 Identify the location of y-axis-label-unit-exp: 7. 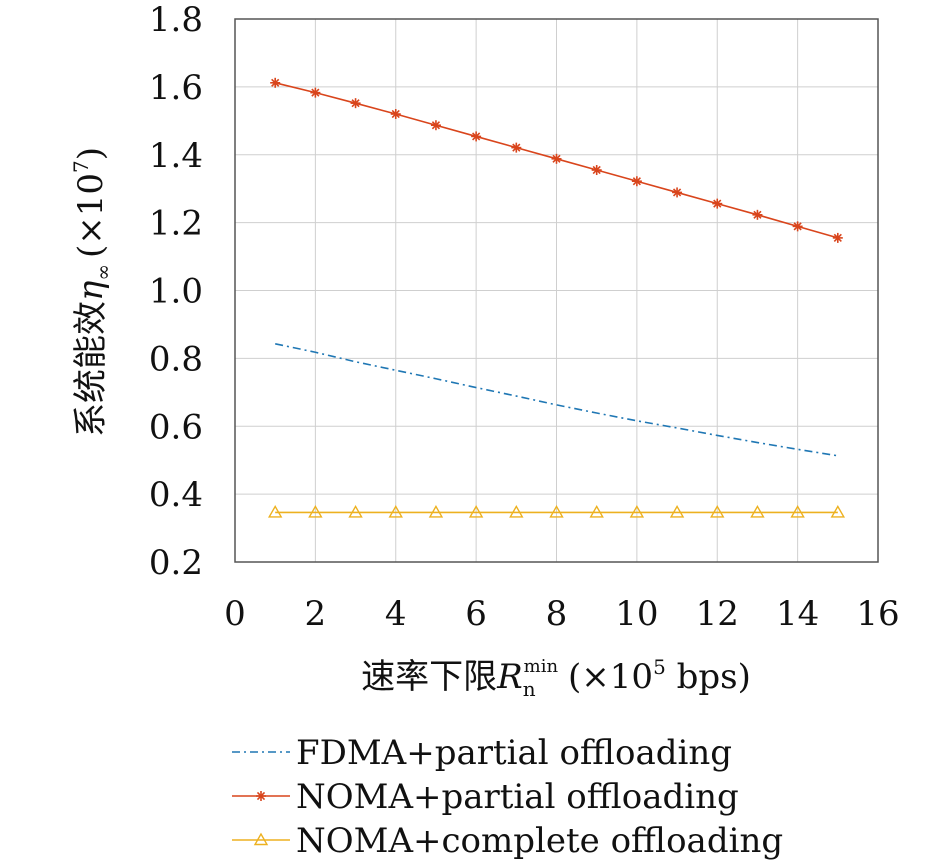
(81, 166).